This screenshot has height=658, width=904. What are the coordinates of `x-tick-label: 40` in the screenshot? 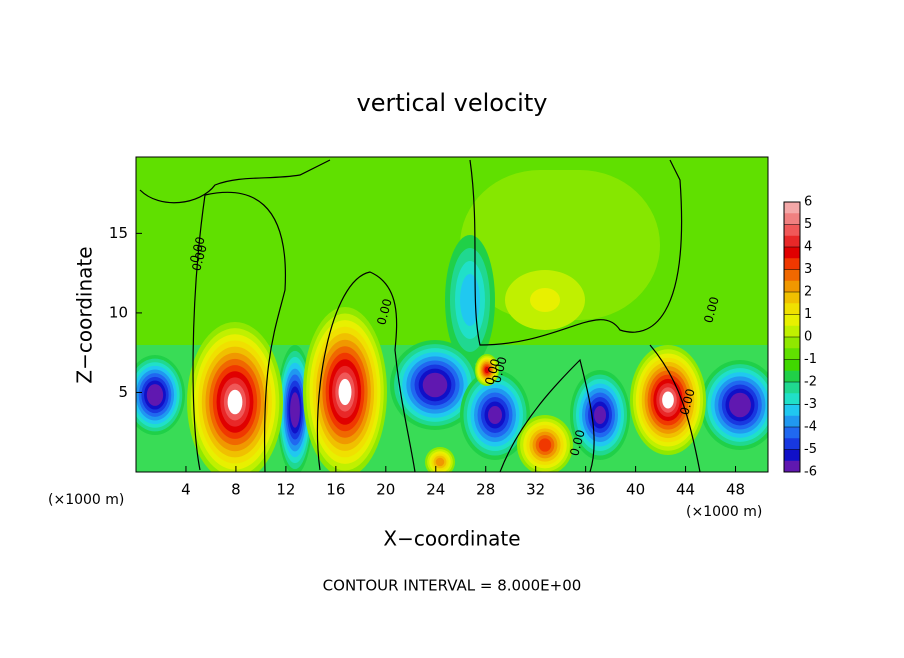 It's located at (635, 490).